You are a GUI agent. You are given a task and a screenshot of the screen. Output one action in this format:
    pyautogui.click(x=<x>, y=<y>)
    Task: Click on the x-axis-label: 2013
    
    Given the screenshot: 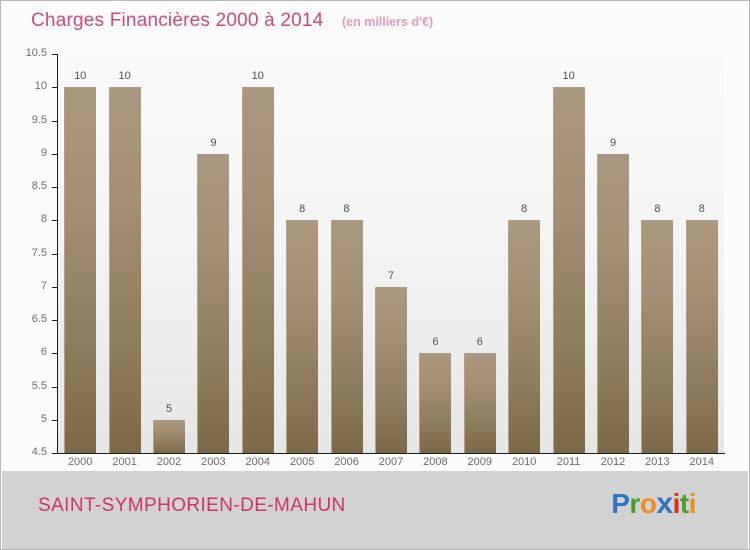 What is the action you would take?
    pyautogui.click(x=657, y=462)
    